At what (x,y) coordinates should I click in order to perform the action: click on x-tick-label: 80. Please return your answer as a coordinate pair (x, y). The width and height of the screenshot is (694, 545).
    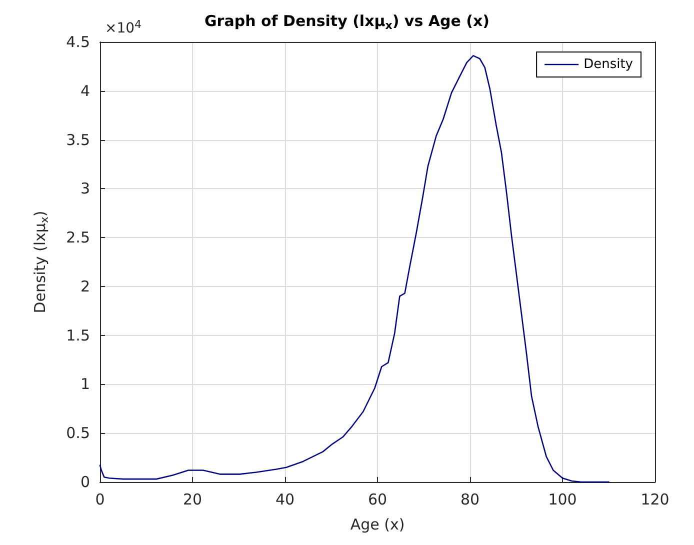
    Looking at the image, I should click on (470, 499).